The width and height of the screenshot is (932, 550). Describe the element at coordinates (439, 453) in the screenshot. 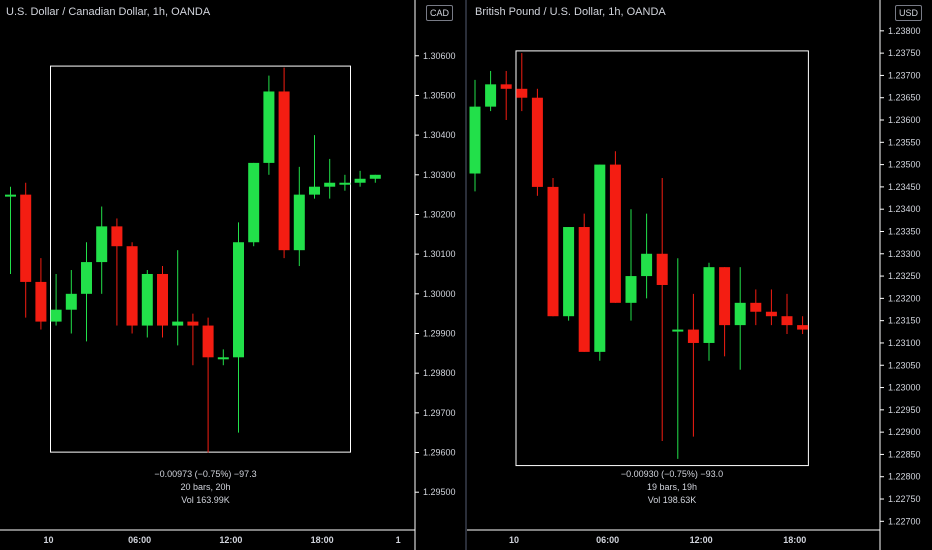

I see `usdcad-price-tick-label: 1.29600` at that location.